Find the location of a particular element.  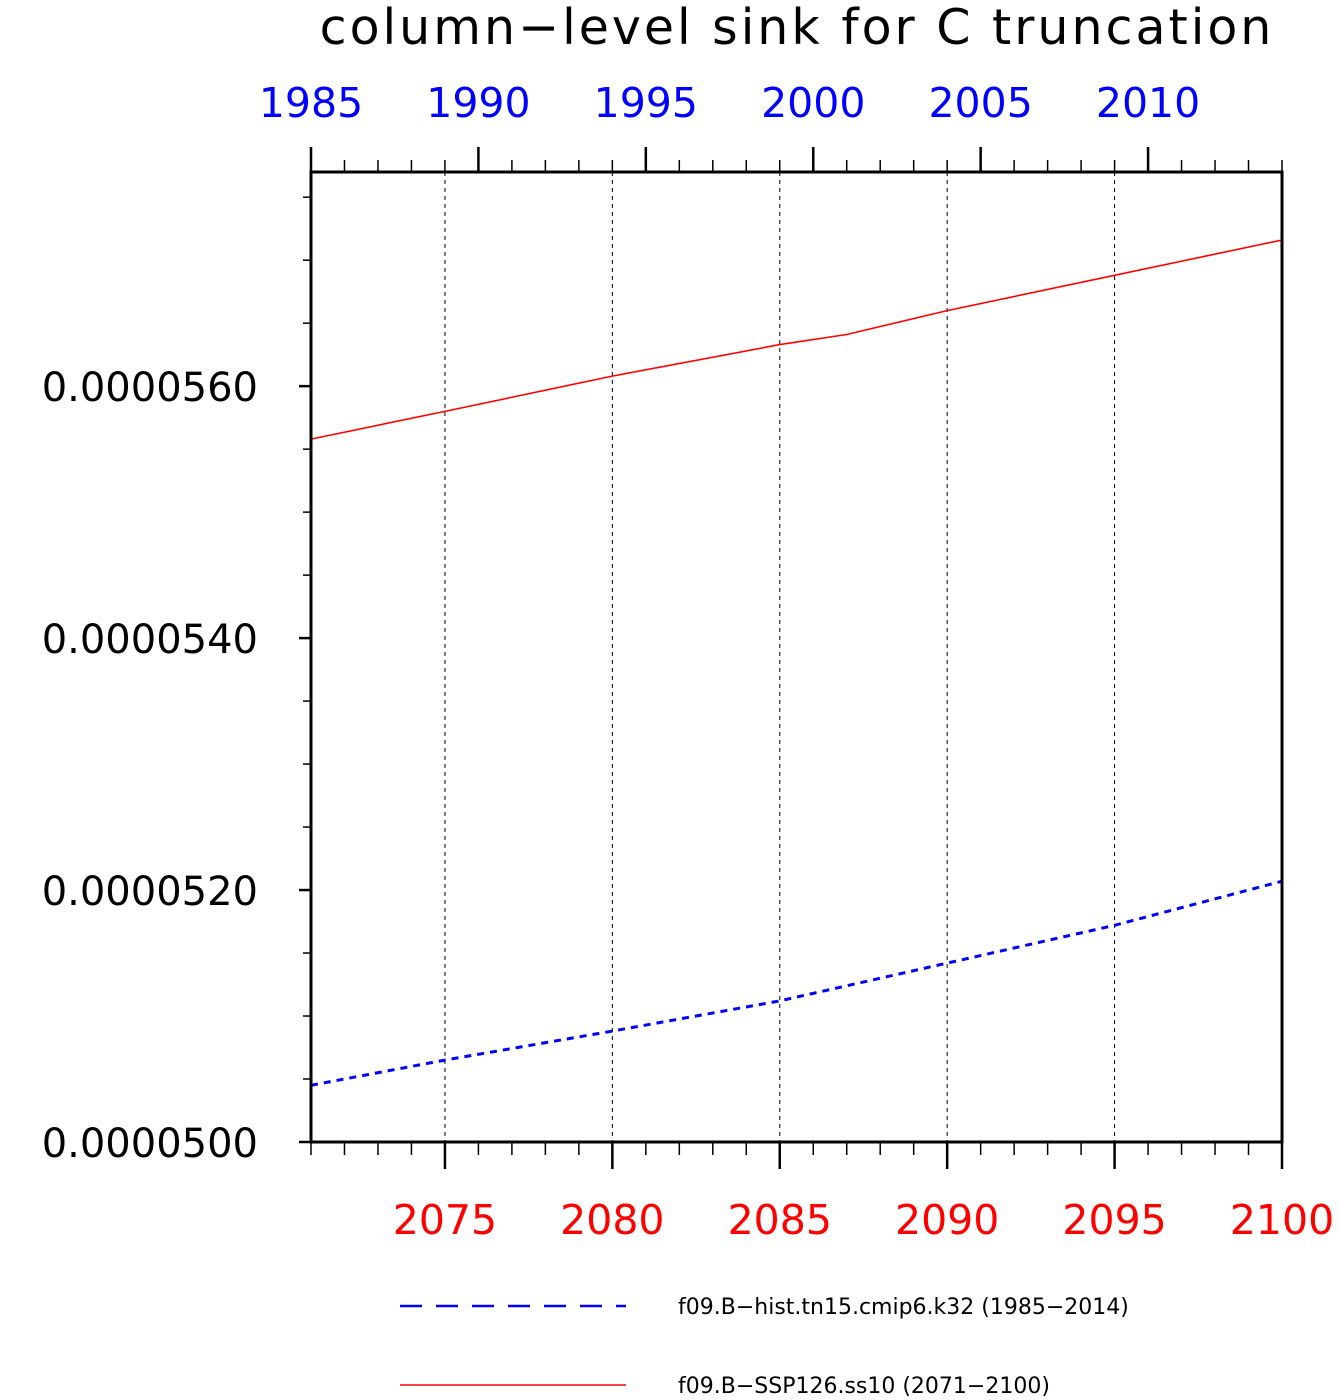

top-tick-label: 2005 is located at coordinates (980, 103).